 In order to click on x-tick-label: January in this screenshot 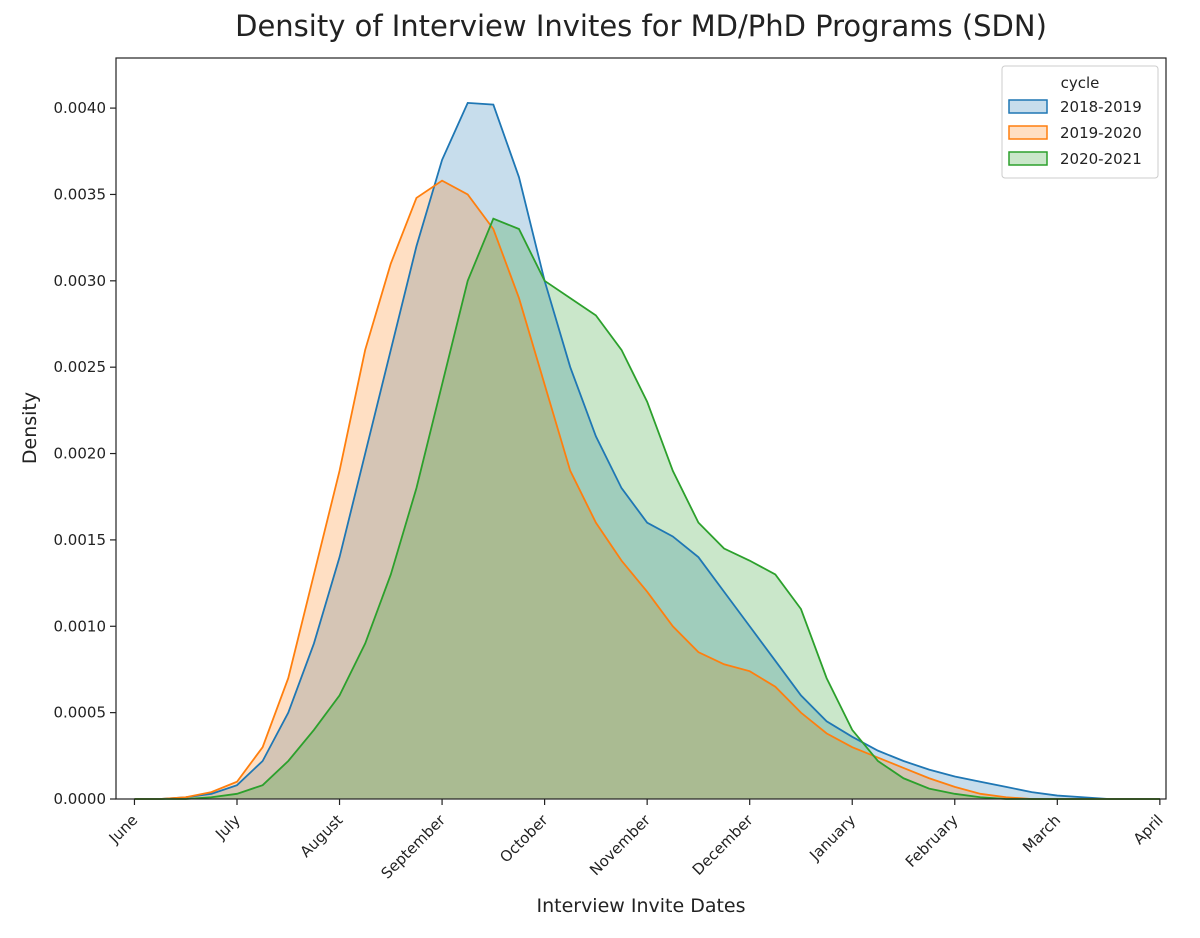, I will do `click(832, 838)`.